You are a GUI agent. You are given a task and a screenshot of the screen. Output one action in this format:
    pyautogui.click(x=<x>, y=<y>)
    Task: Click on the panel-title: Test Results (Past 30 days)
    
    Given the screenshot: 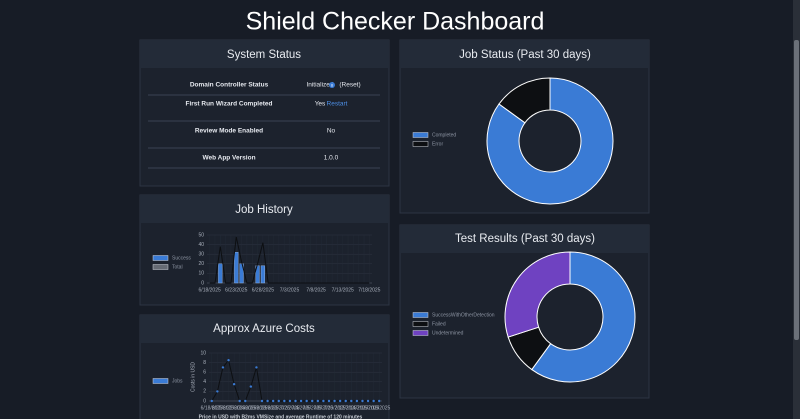 What is the action you would take?
    pyautogui.click(x=525, y=239)
    